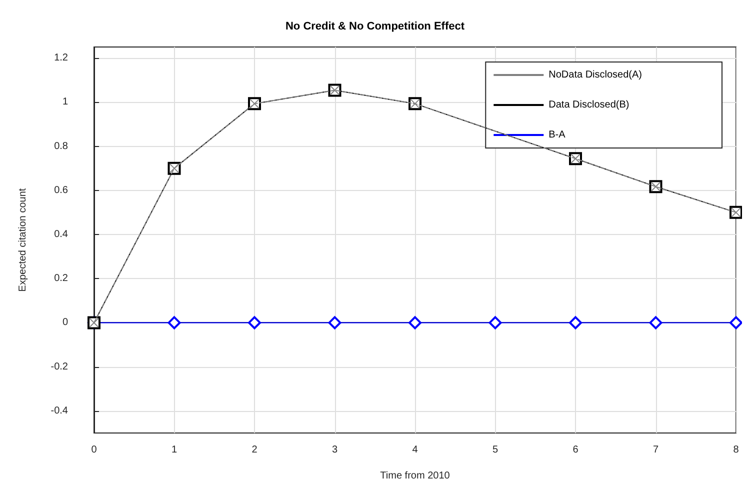  Describe the element at coordinates (174, 450) in the screenshot. I see `x-tick-label: 1` at that location.